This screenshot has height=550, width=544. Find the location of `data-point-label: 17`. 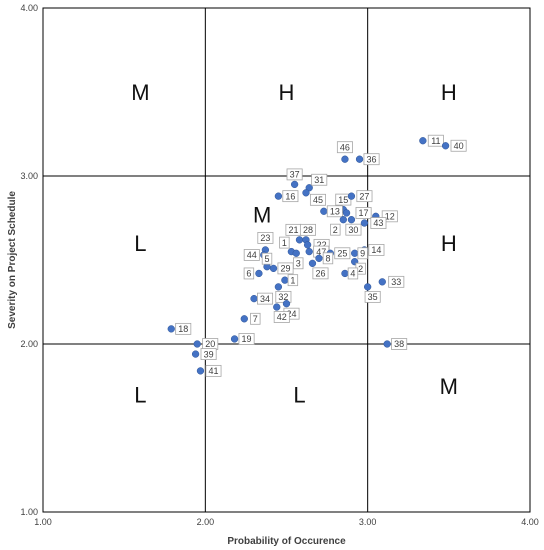

data-point-label: 17 is located at coordinates (364, 213).